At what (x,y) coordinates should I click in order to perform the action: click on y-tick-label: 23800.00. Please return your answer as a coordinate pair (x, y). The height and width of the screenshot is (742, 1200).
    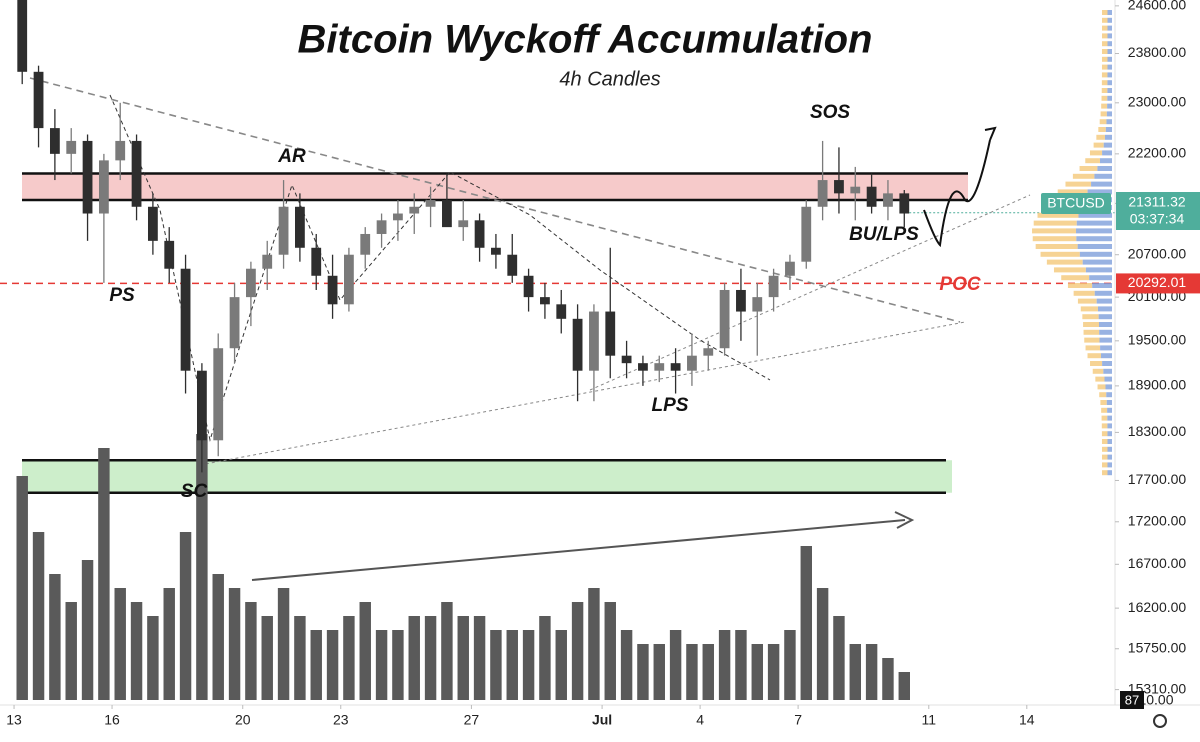
    Looking at the image, I should click on (1157, 52).